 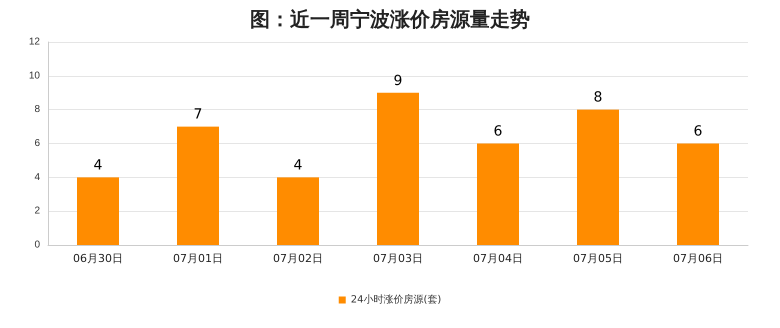 I want to click on y-tick-label: 8, so click(x=37, y=110).